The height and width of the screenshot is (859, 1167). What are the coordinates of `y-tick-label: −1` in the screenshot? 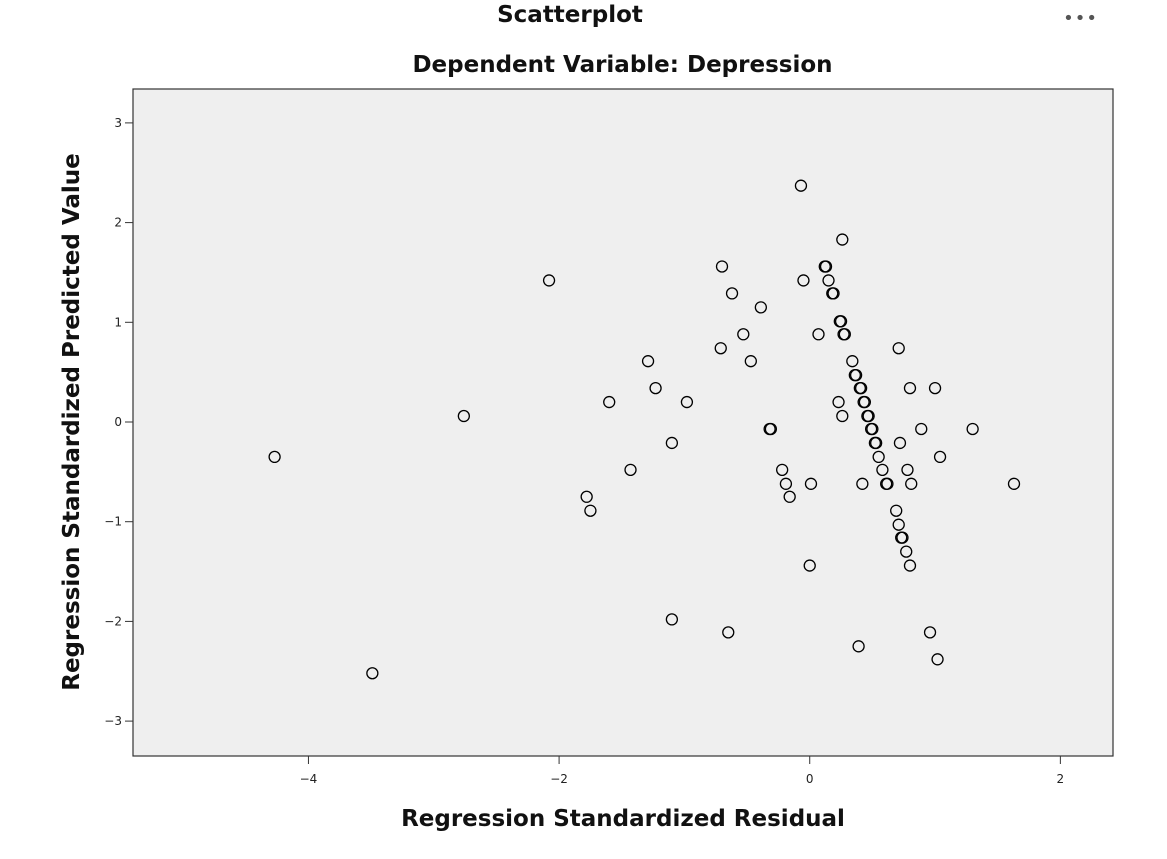 It's located at (113, 522).